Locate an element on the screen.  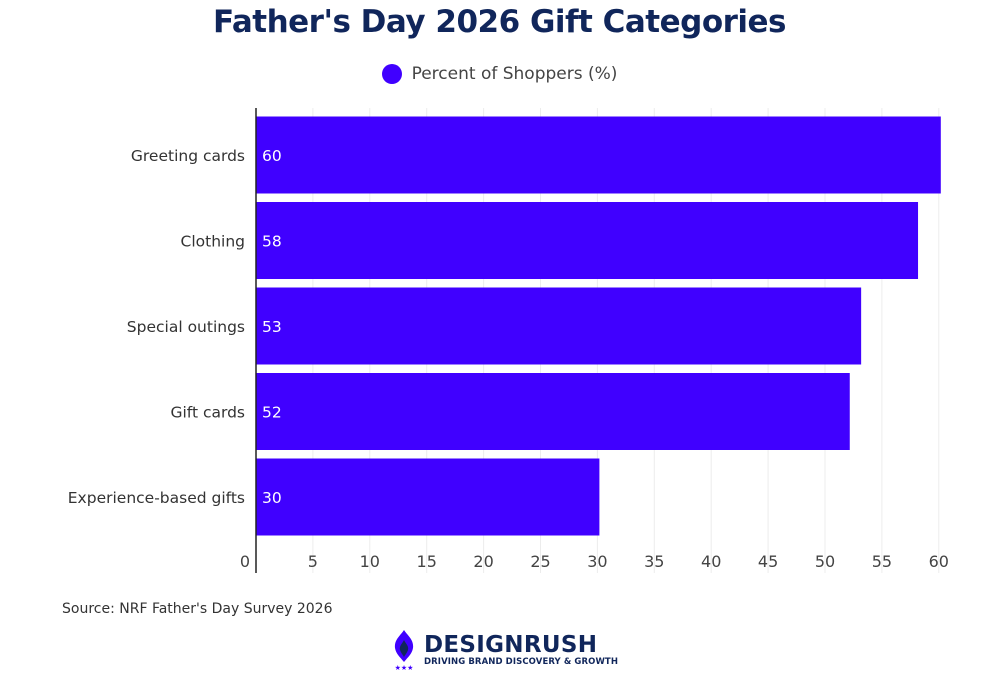
brand-tagline: DRIVING BRAND DISCOVERY & GROWTH is located at coordinates (521, 662).